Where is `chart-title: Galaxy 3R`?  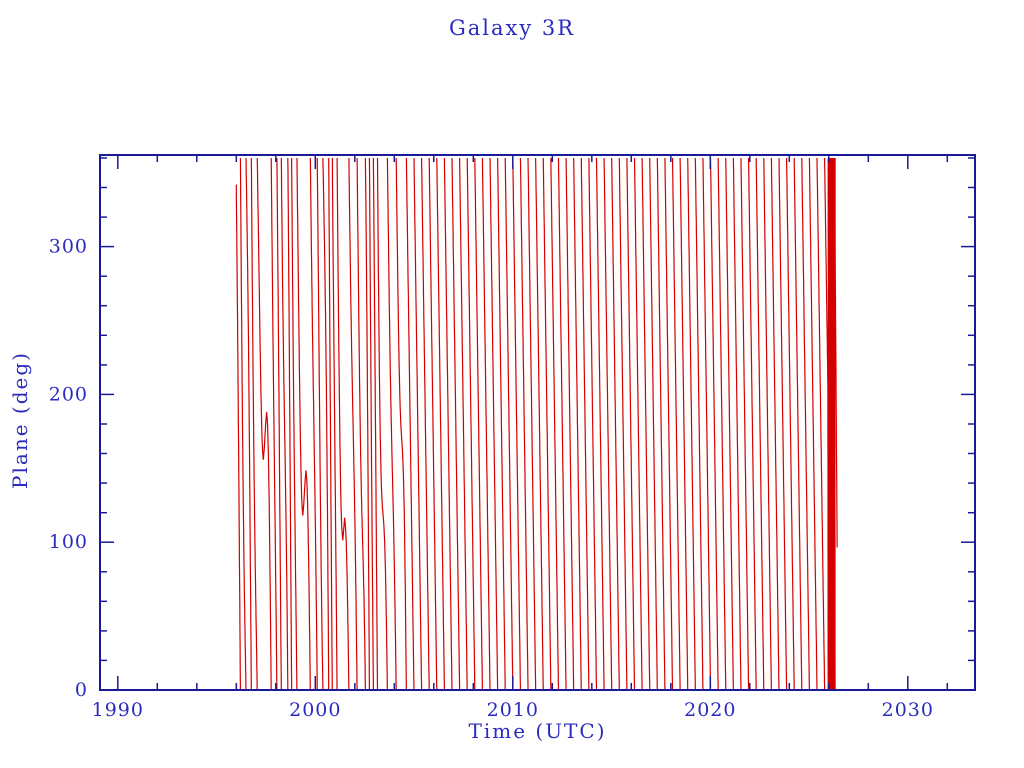
chart-title: Galaxy 3R is located at coordinates (512, 28).